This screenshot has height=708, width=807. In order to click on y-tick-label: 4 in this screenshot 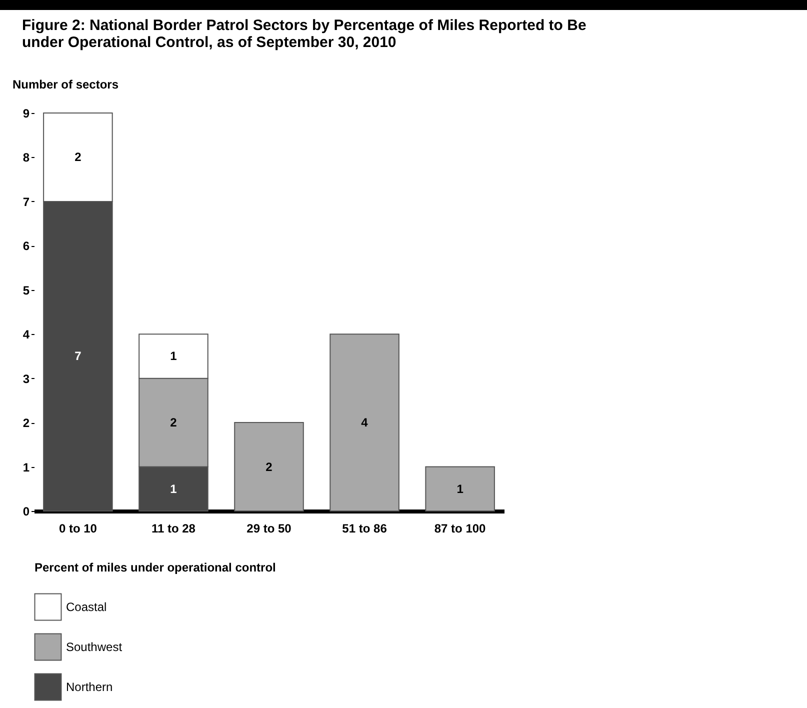, I will do `click(26, 335)`.